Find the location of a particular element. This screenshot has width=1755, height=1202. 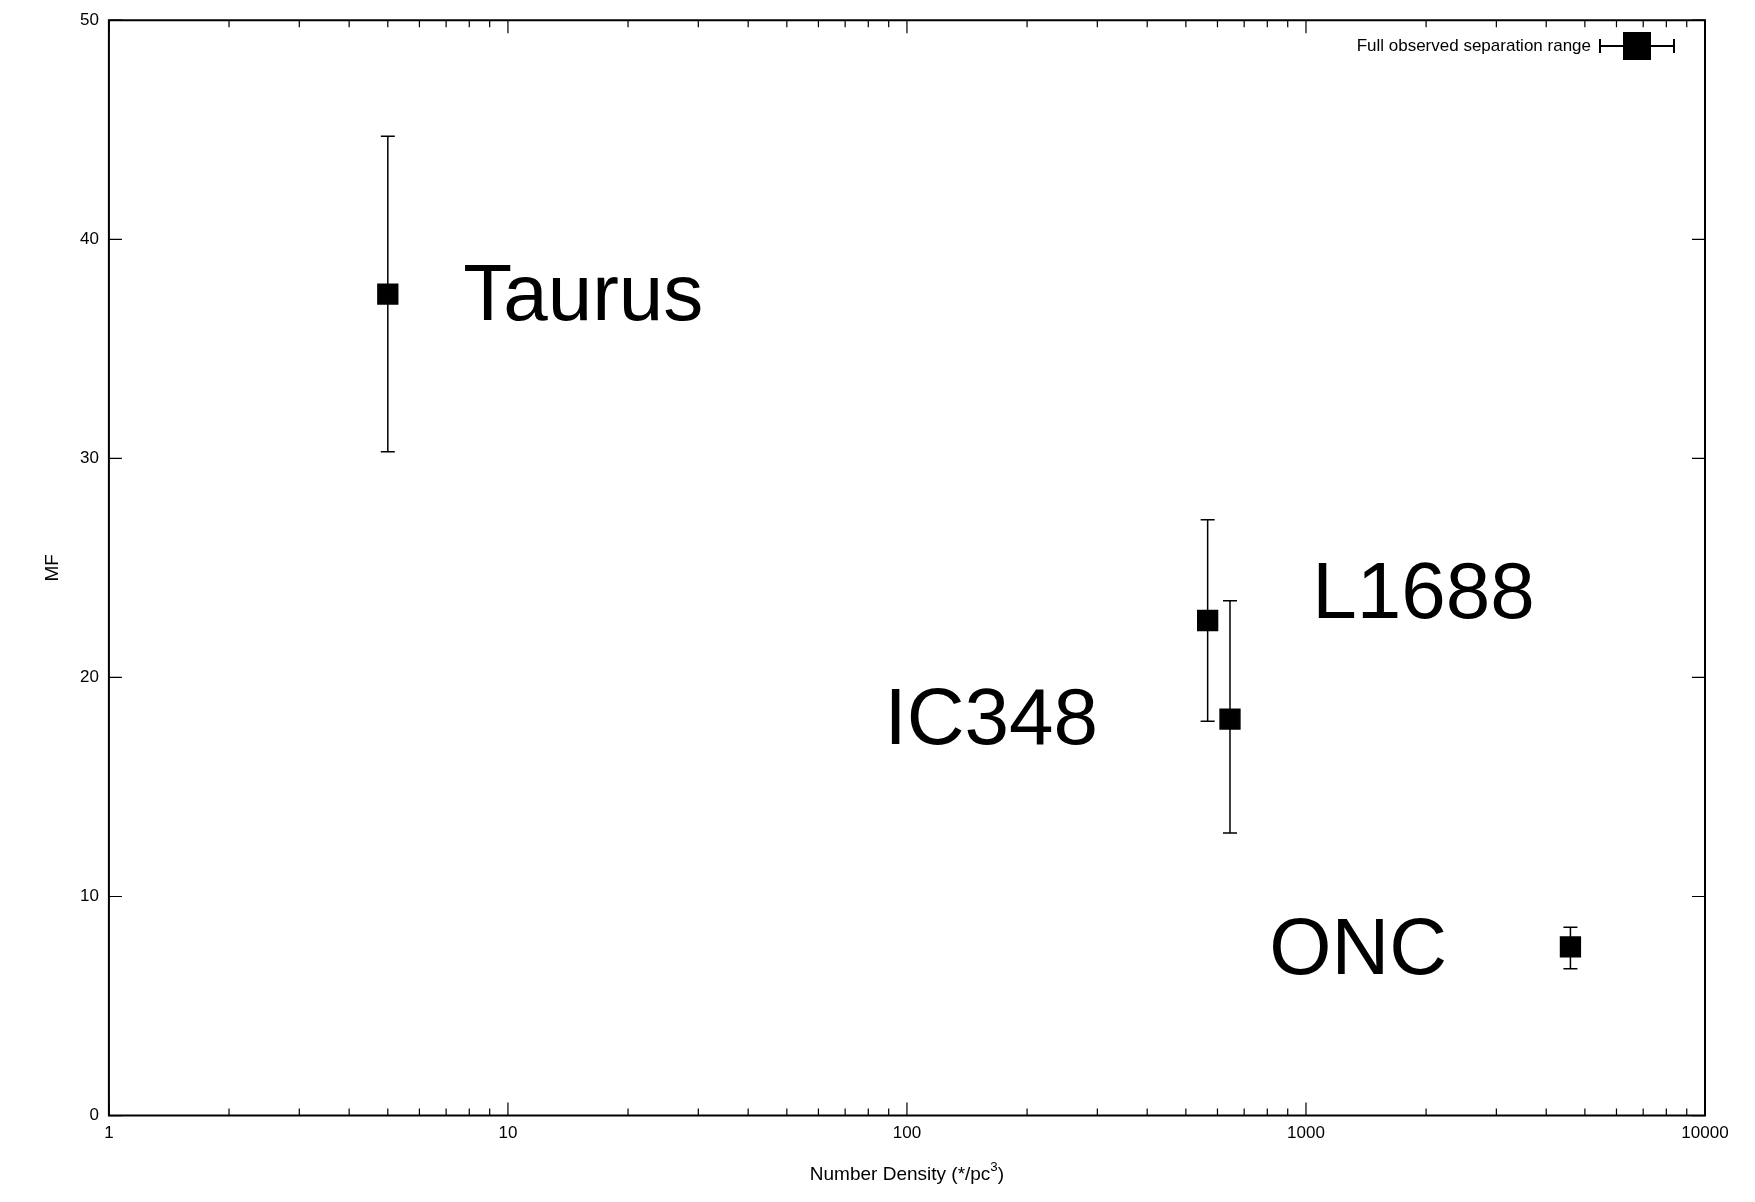

y-tick-label: 20 is located at coordinates (89, 677).